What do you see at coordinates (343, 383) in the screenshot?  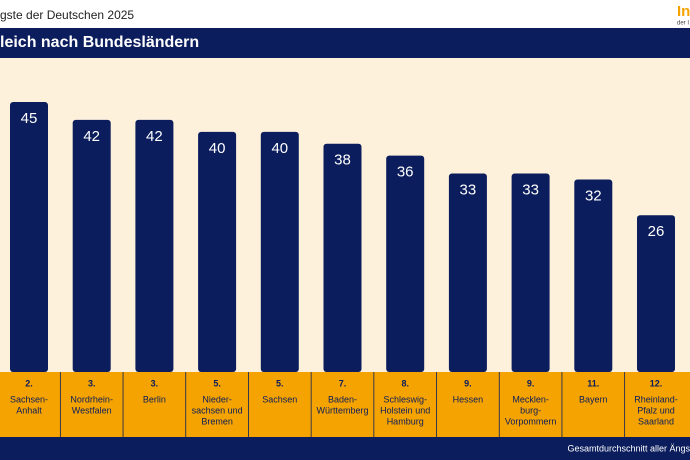 I see `rank-label: 7.` at bounding box center [343, 383].